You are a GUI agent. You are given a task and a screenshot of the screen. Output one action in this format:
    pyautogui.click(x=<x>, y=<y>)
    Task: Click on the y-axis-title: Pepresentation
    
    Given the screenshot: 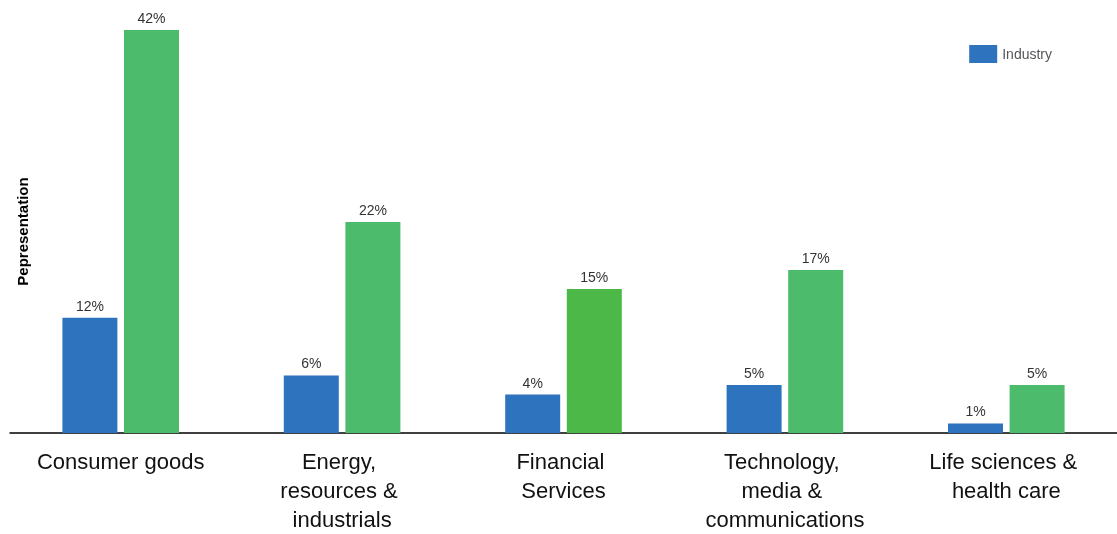 What is the action you would take?
    pyautogui.click(x=22, y=231)
    